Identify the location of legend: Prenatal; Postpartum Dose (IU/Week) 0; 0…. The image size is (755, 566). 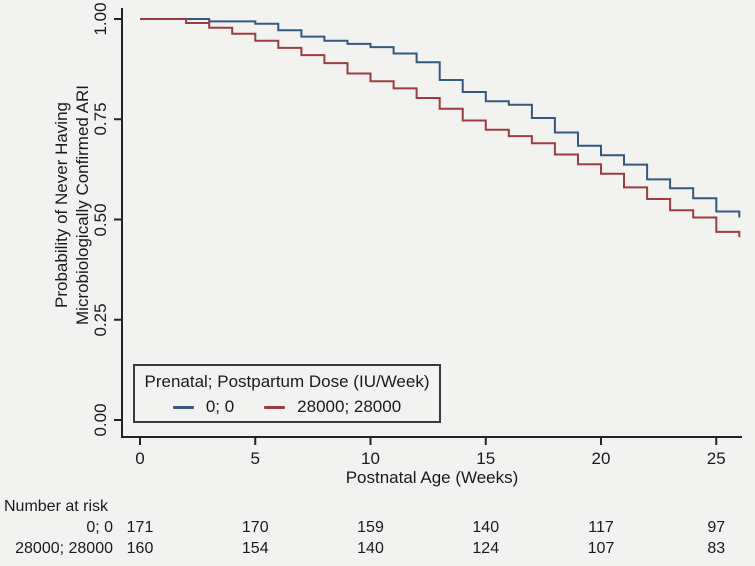
(287, 393).